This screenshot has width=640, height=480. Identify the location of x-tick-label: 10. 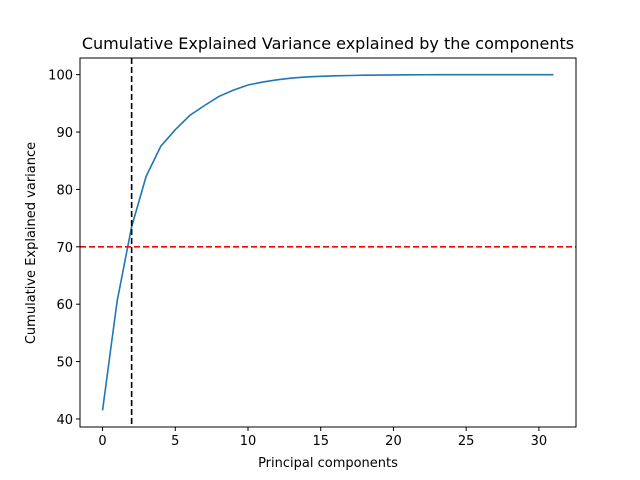
(248, 441).